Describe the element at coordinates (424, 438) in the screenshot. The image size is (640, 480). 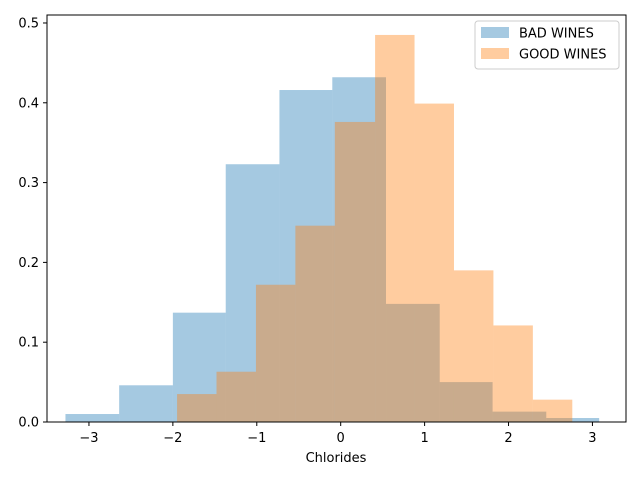
I see `x-tick-label: 1` at that location.